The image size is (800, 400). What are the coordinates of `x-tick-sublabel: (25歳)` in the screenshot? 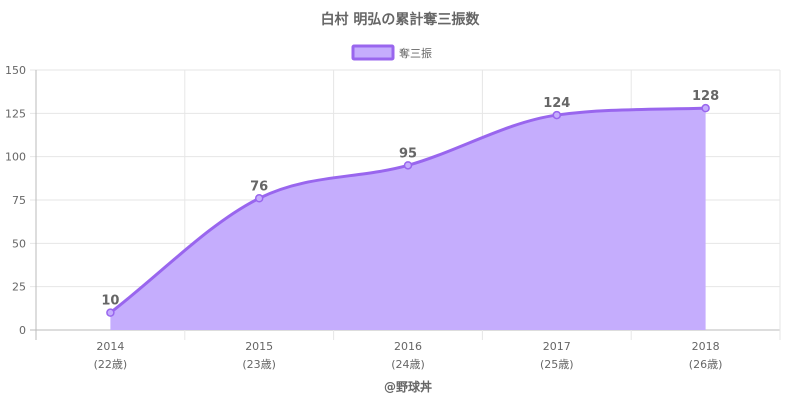 It's located at (557, 364).